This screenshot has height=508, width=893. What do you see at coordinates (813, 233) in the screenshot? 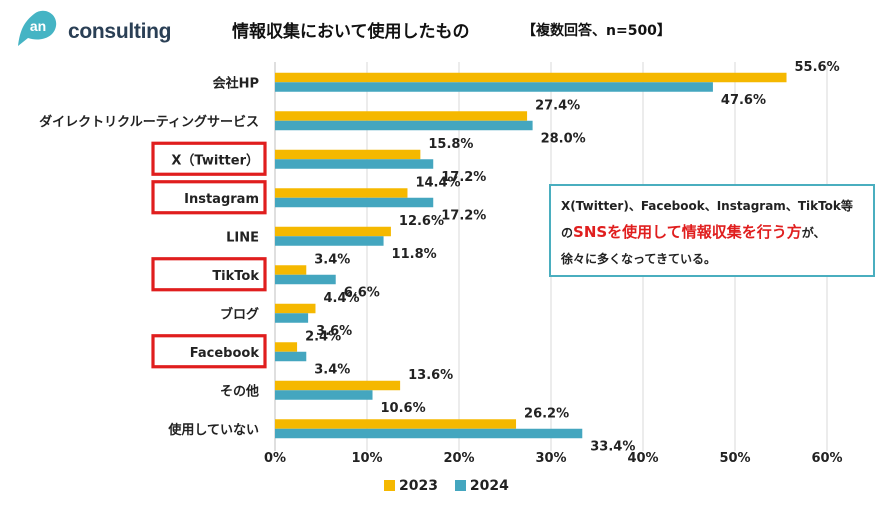
I see `callout-suffix: が、` at bounding box center [813, 233].